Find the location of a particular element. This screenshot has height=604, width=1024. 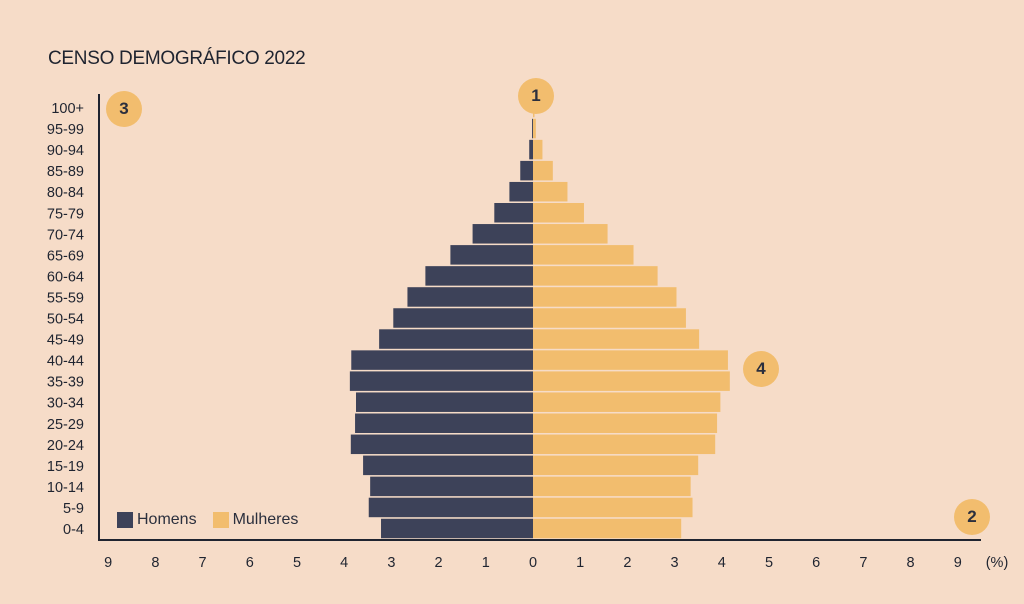

legend-item-mulheres: Mulheres is located at coordinates (255, 520).